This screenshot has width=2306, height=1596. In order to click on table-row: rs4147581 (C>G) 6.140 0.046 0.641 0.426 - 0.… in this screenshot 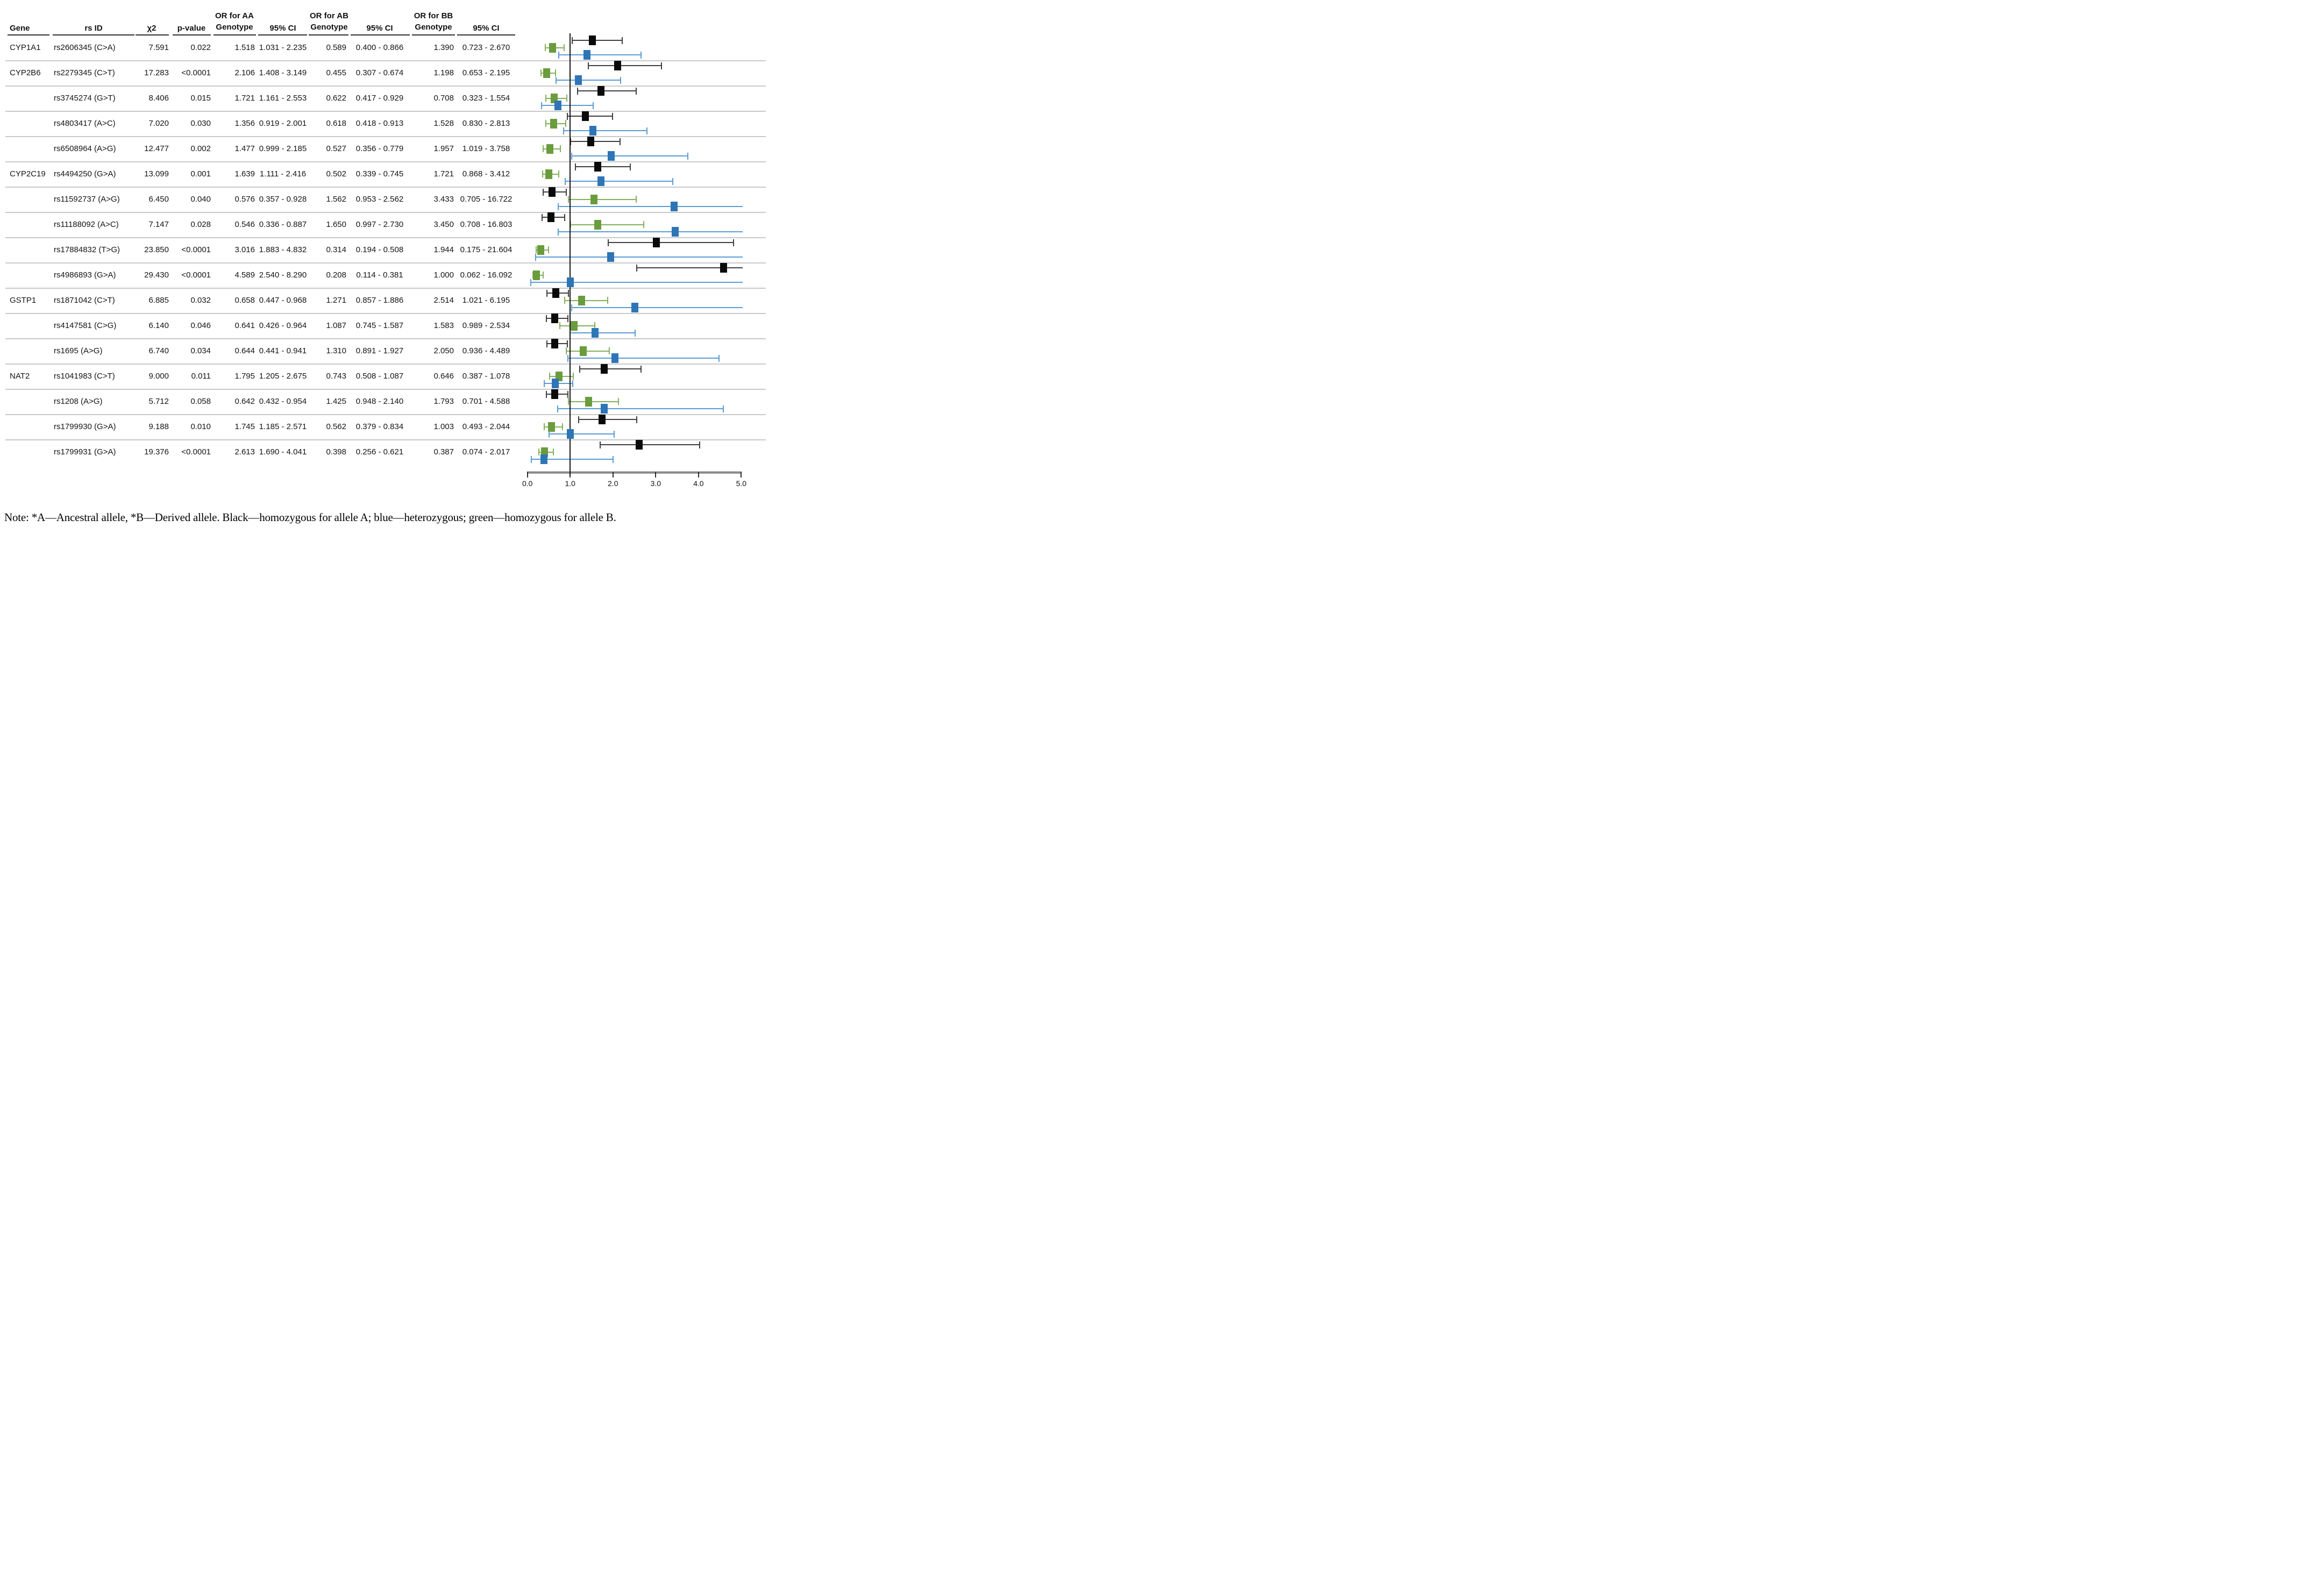, I will do `click(384, 325)`.